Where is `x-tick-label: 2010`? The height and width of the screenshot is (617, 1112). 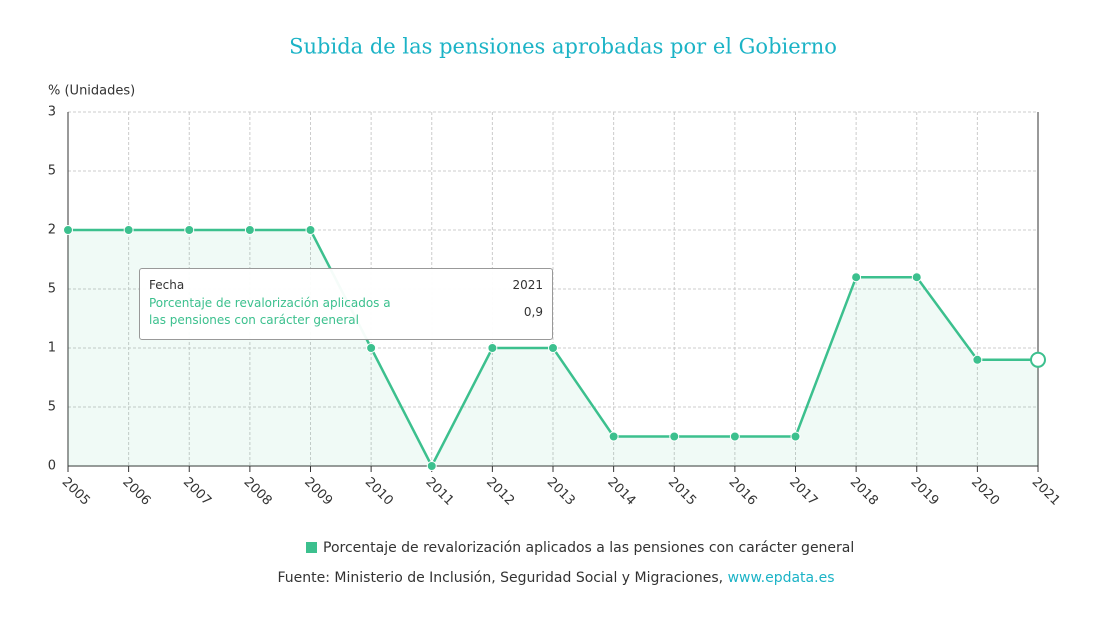 x-tick-label: 2010 is located at coordinates (379, 492).